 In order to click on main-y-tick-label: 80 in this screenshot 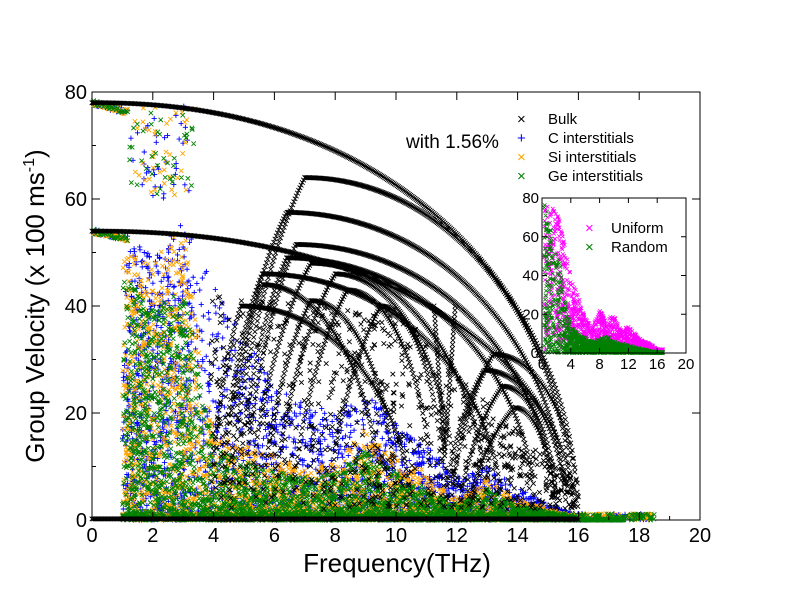, I will do `click(76, 93)`.